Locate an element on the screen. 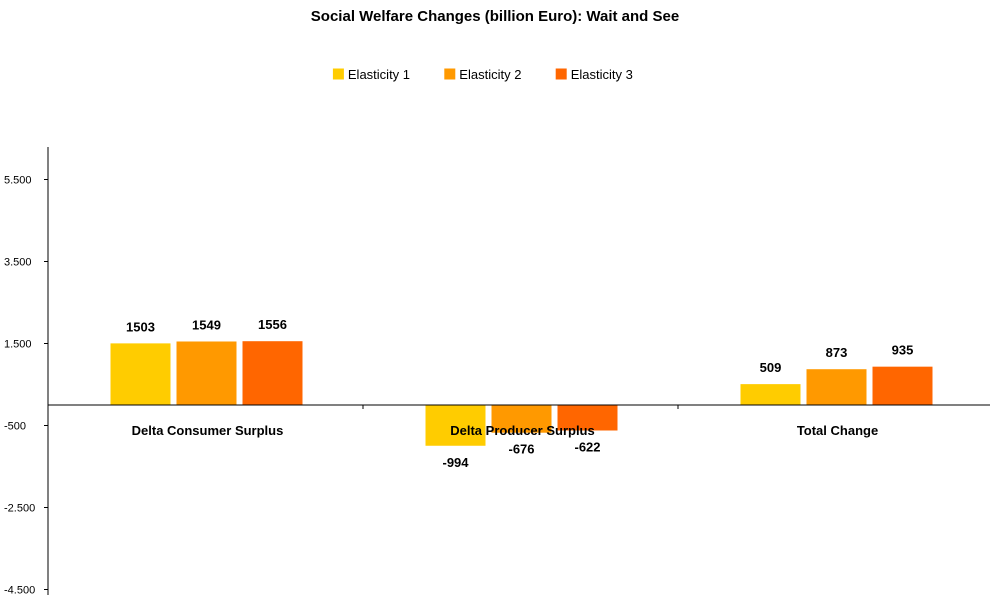  data-label: 1556 is located at coordinates (272, 324).